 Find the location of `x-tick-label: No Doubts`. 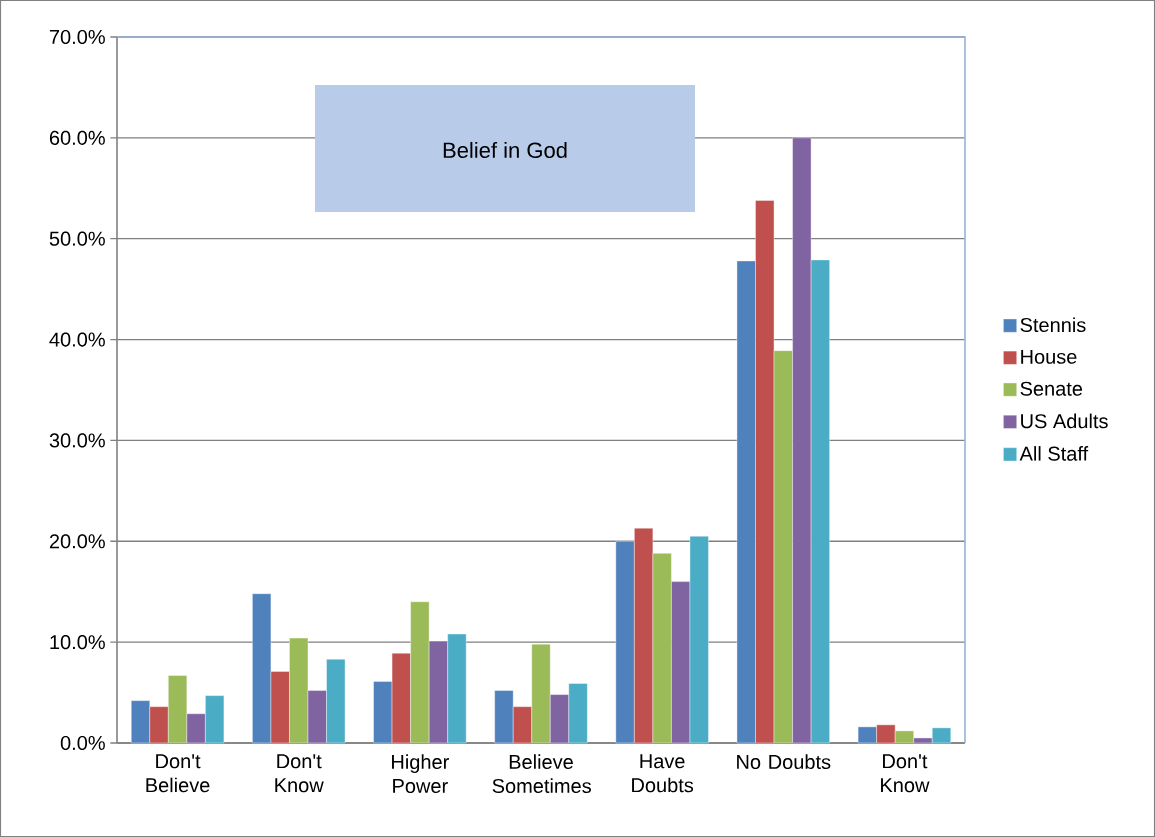

x-tick-label: No Doubts is located at coordinates (784, 762).